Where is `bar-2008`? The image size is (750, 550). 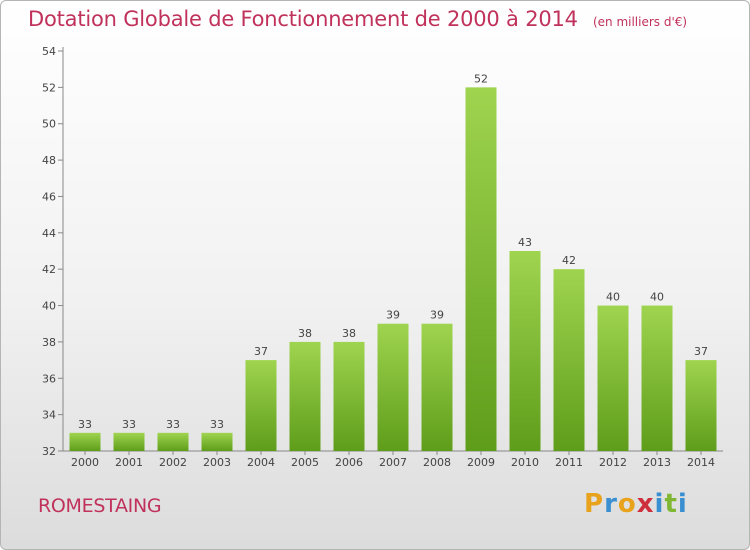
bar-2008 is located at coordinates (437, 387).